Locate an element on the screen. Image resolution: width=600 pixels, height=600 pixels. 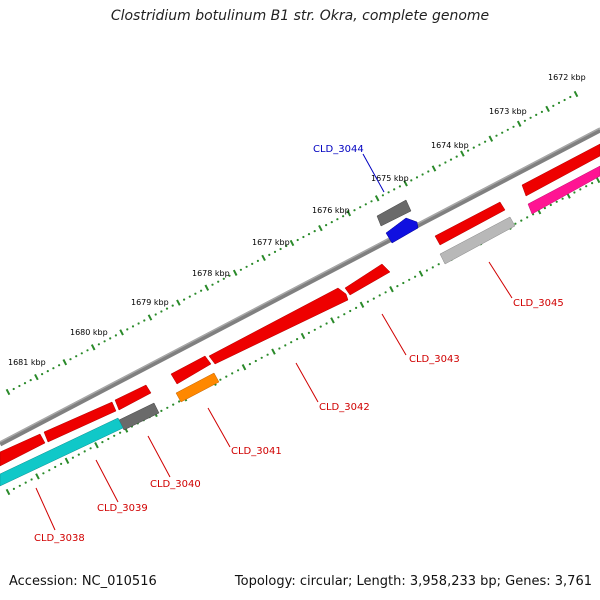
gene-cld3041-orange is located at coordinates (197, 387).